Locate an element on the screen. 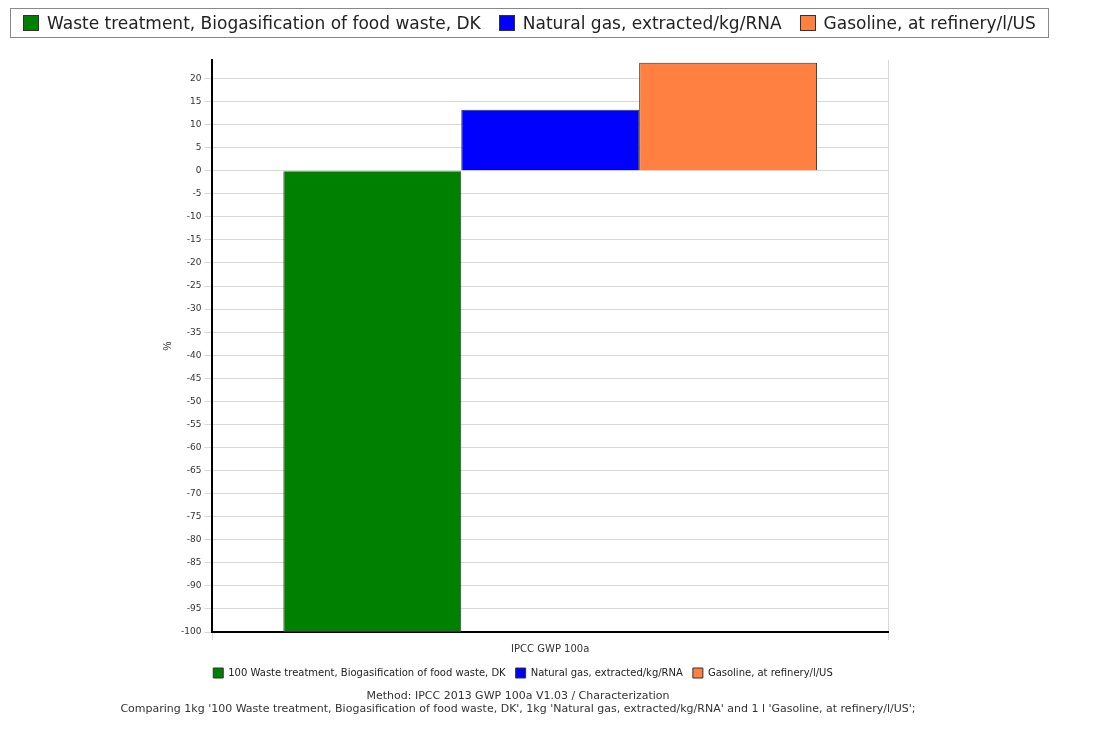  y-tick-label: -15 is located at coordinates (194, 239).